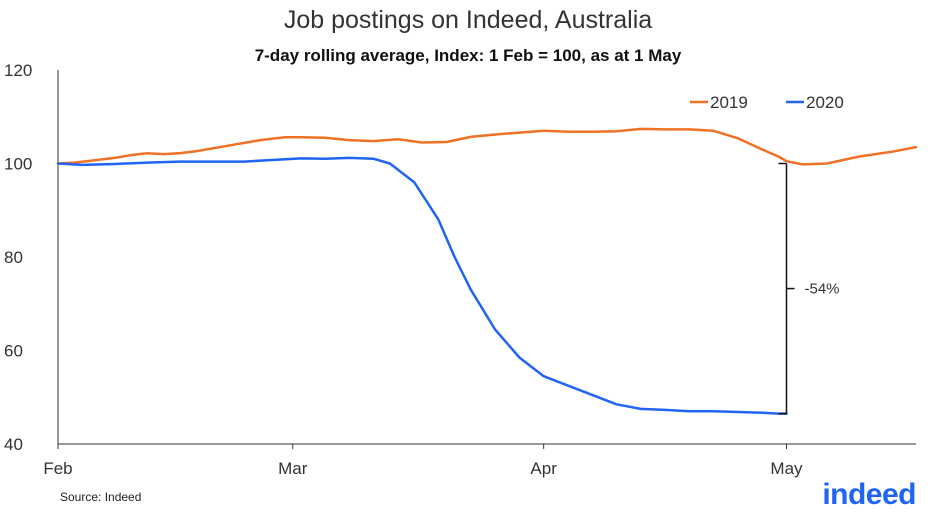 The height and width of the screenshot is (512, 936). Describe the element at coordinates (767, 102) in the screenshot. I see `chart-legend: 2019 2020` at that location.